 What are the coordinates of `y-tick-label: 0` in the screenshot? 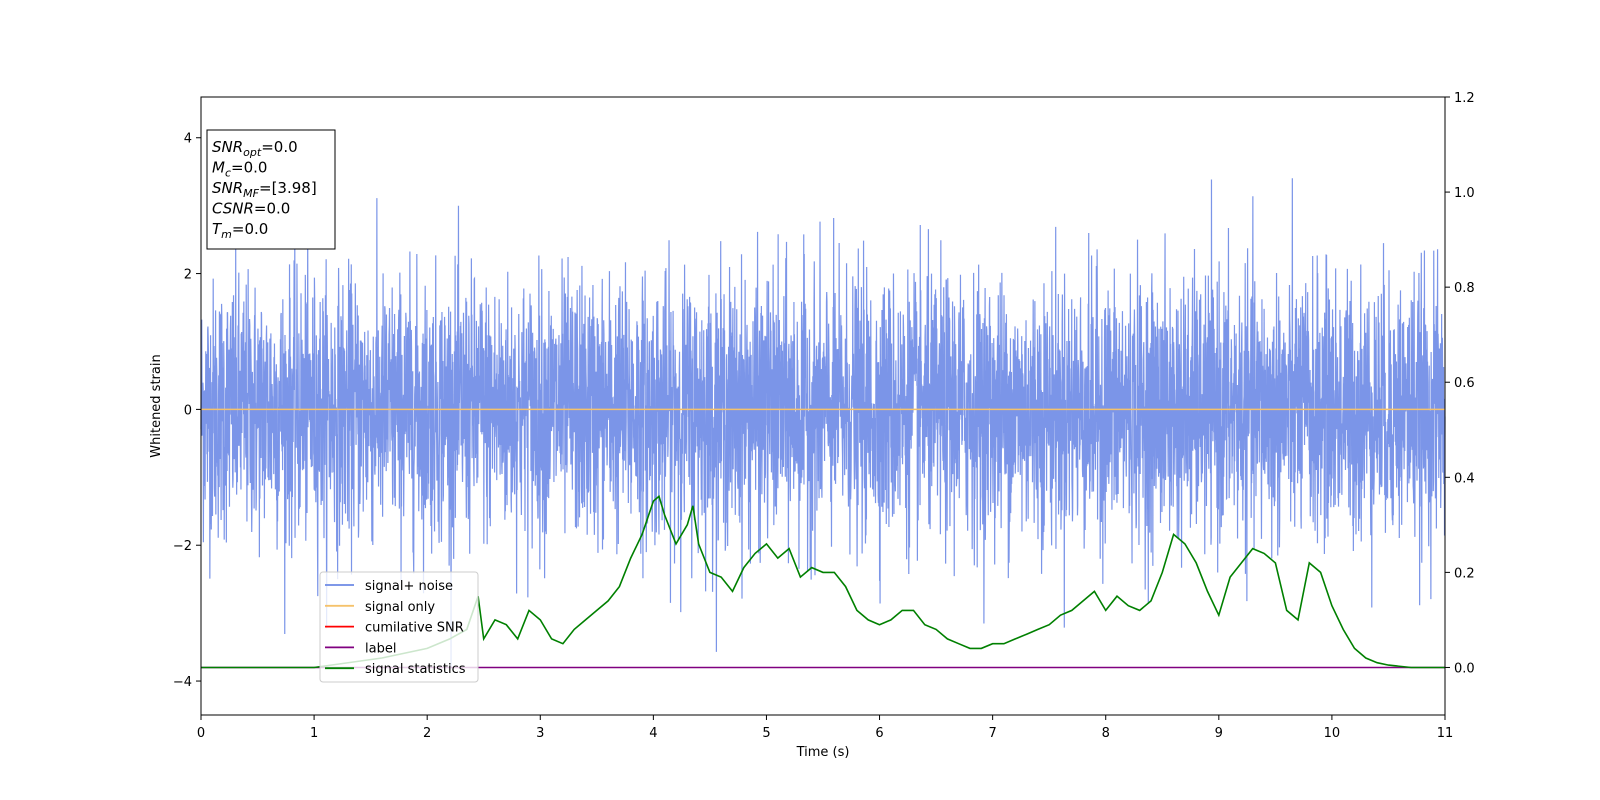 It's located at (188, 410).